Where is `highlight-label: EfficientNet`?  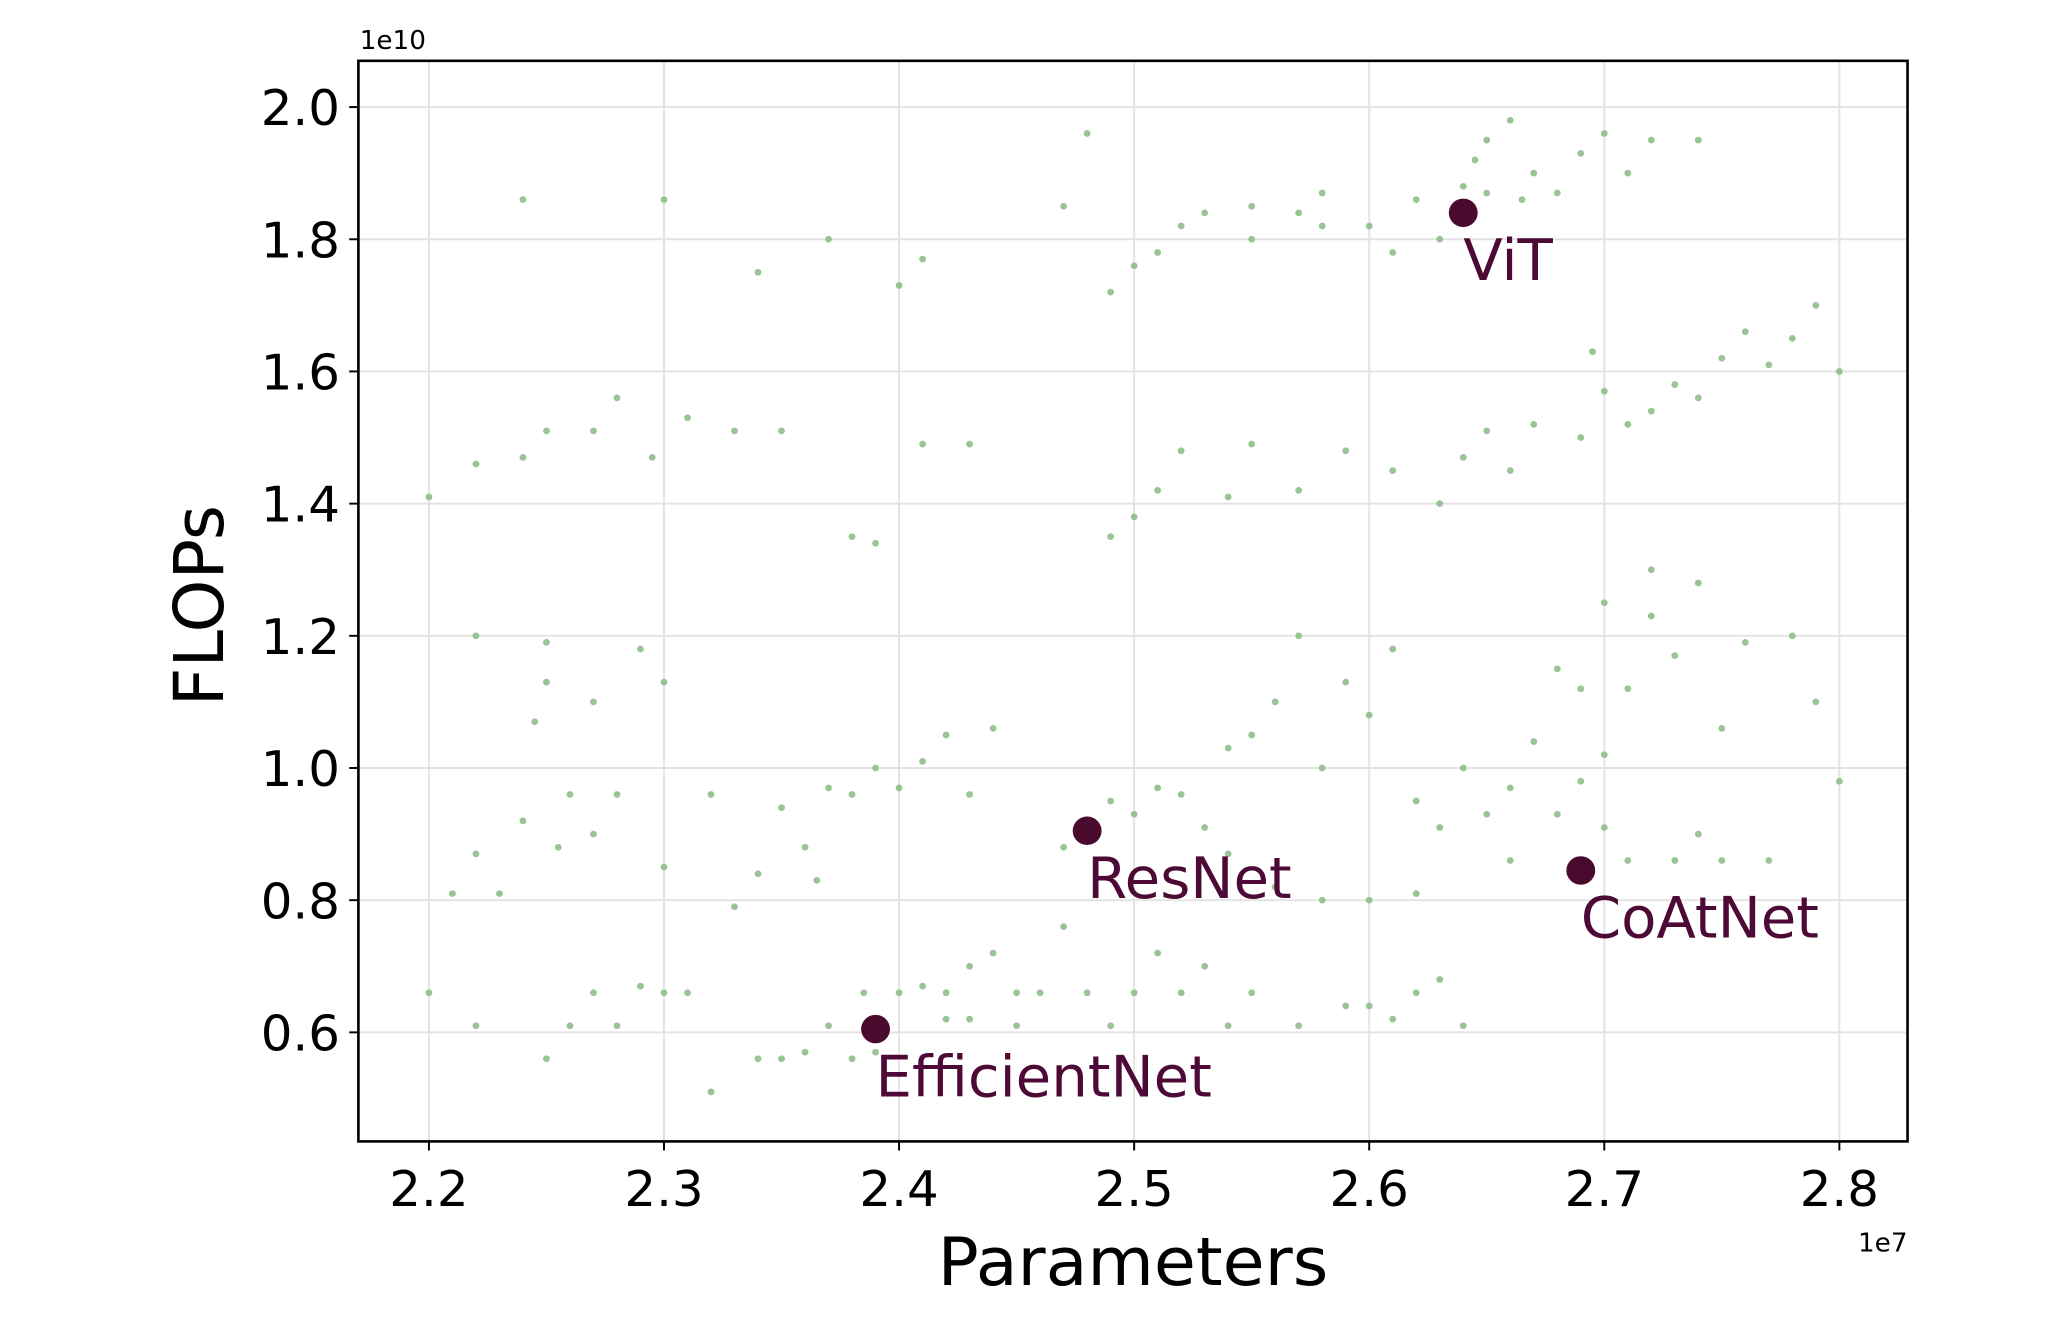
highlight-label: EfficientNet is located at coordinates (1044, 1077).